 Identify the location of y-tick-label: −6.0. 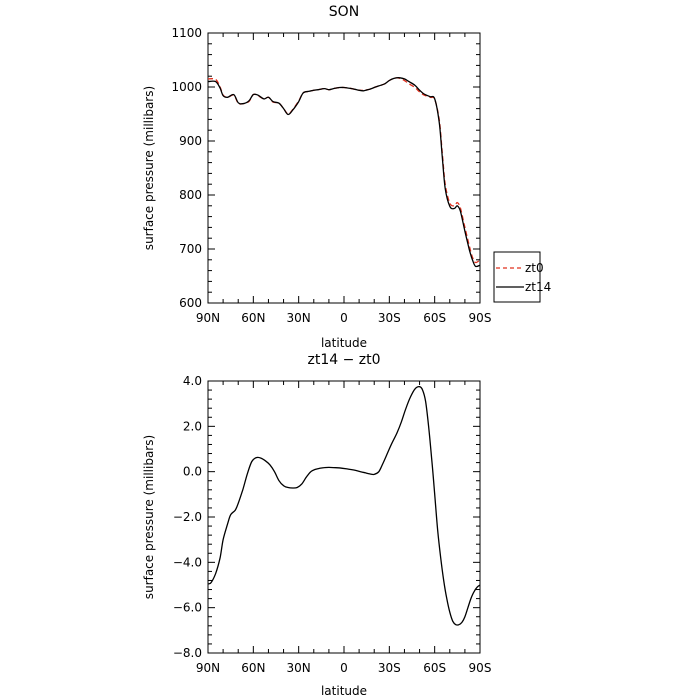
(187, 608).